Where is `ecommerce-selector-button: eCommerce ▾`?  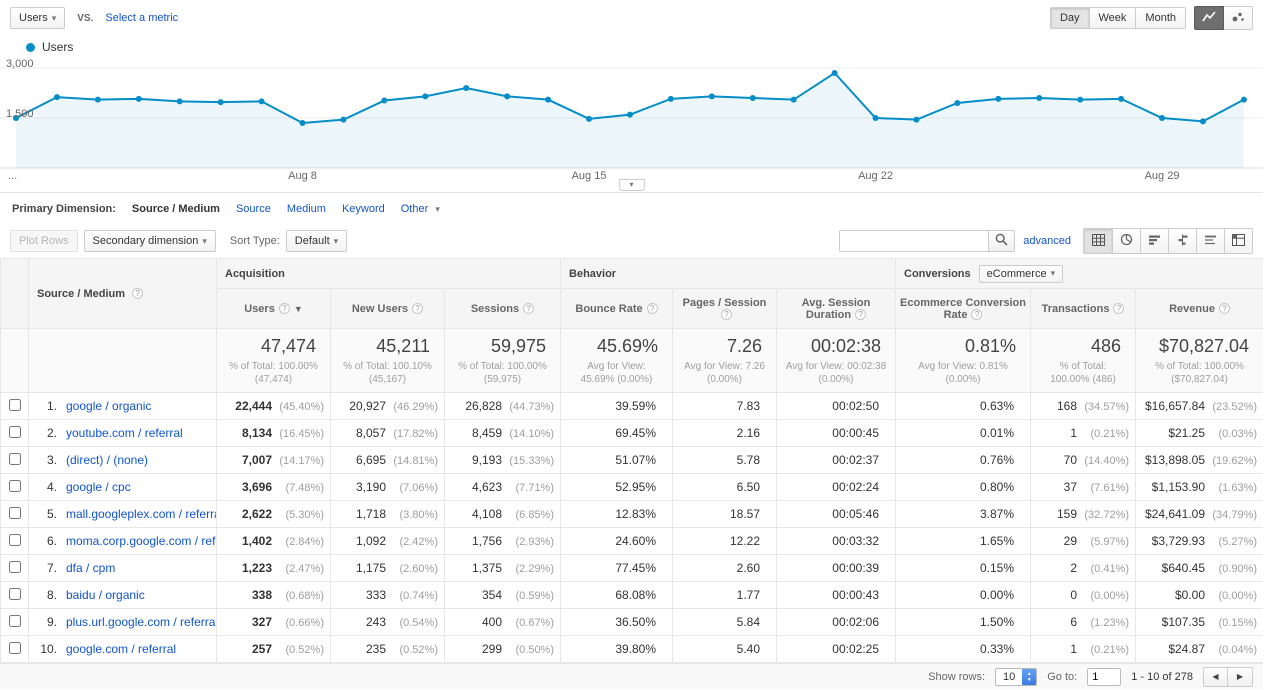
ecommerce-selector-button: eCommerce ▾ is located at coordinates (1021, 273).